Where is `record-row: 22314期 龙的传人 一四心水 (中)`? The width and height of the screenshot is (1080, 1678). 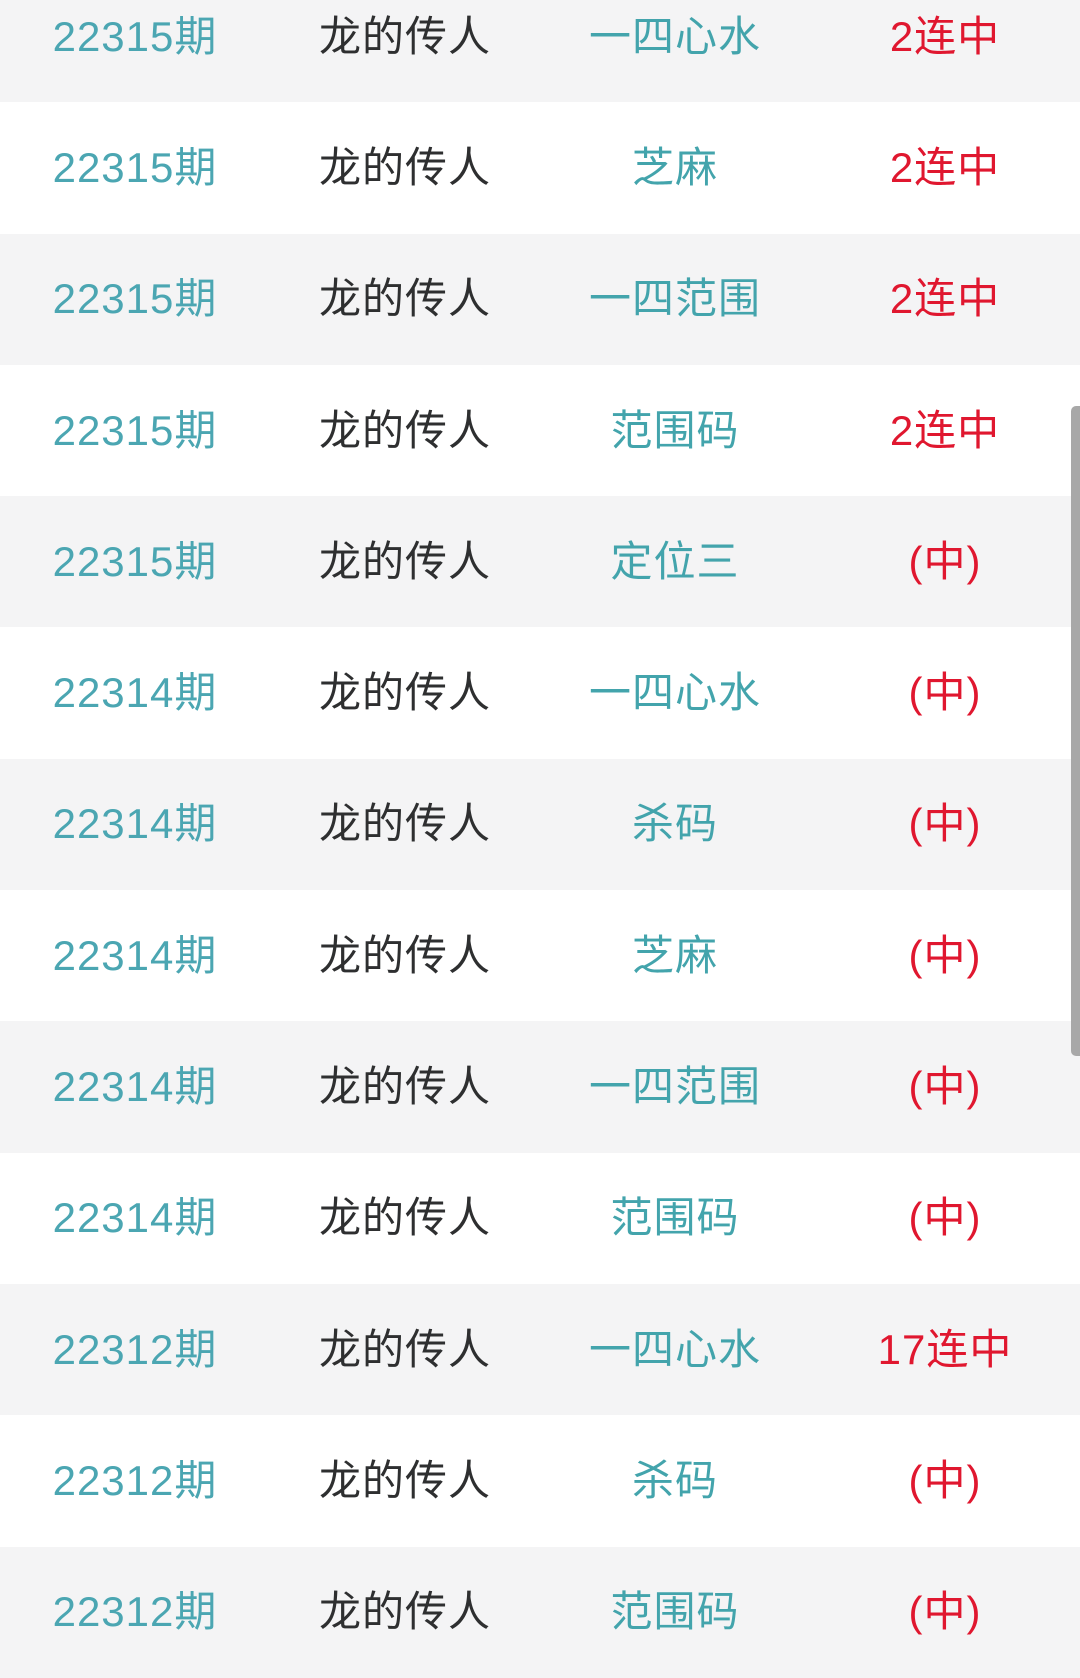 record-row: 22314期 龙的传人 一四心水 (中) is located at coordinates (540, 693).